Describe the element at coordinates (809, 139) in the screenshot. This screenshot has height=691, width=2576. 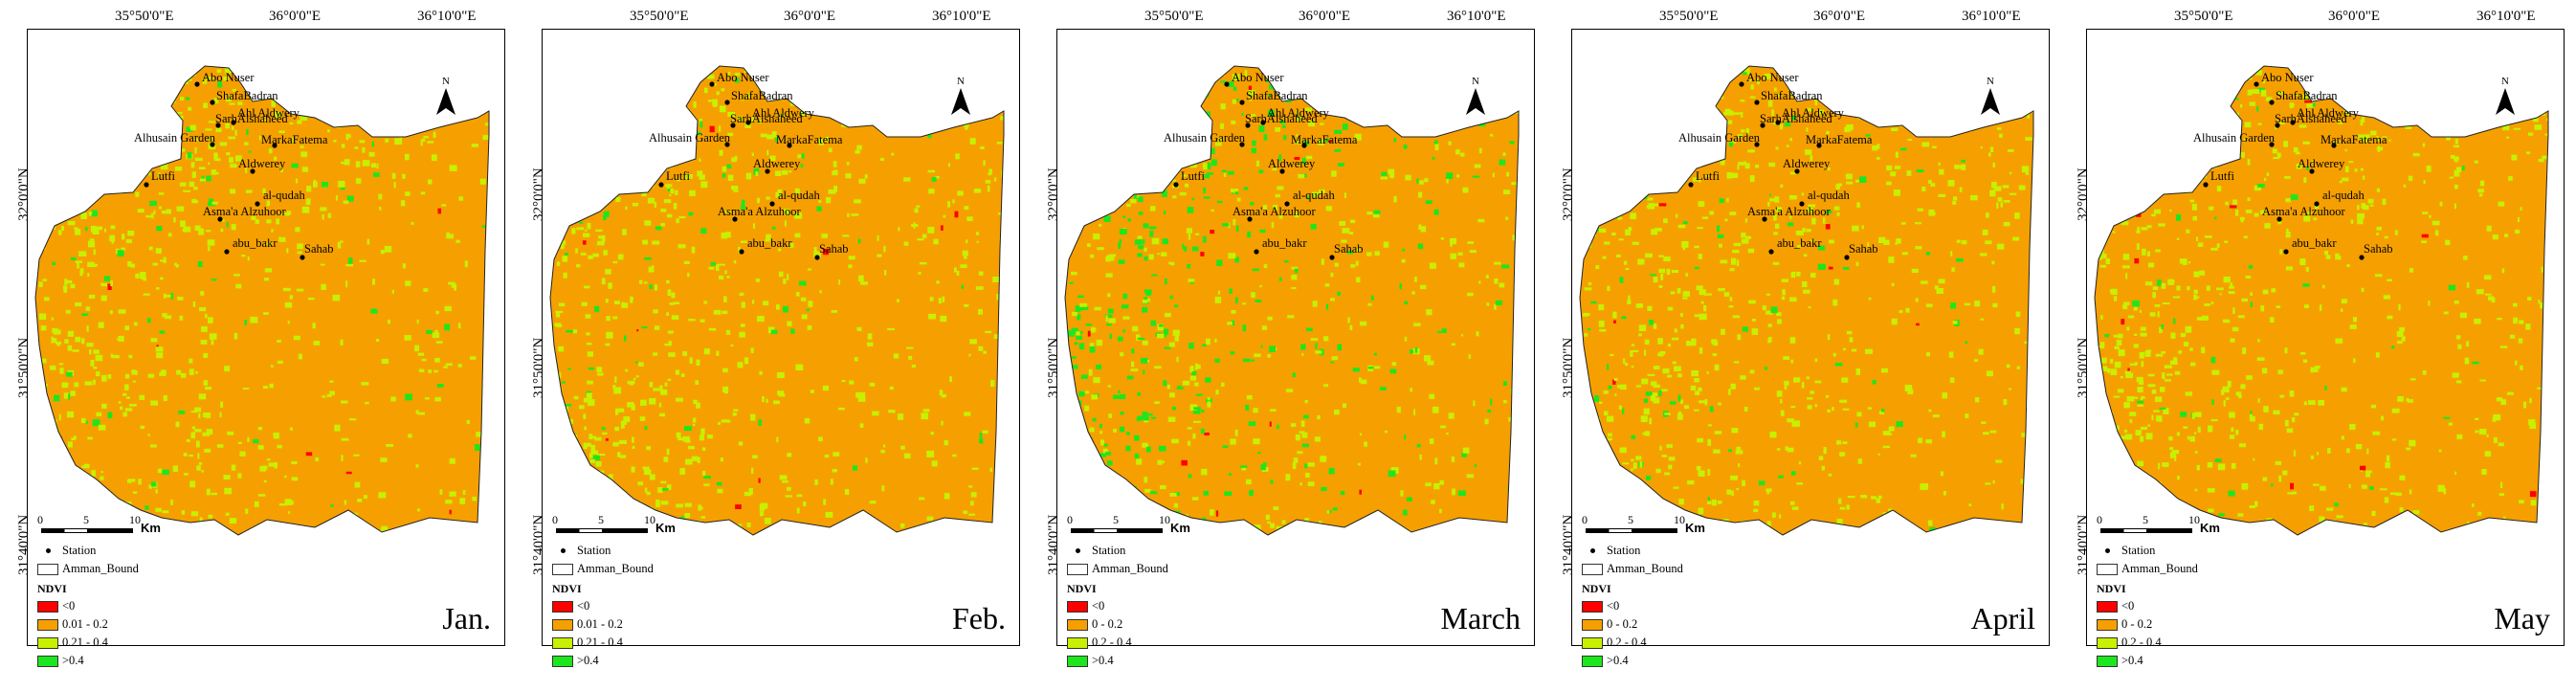
I see `station-label: MarkaFatema` at that location.